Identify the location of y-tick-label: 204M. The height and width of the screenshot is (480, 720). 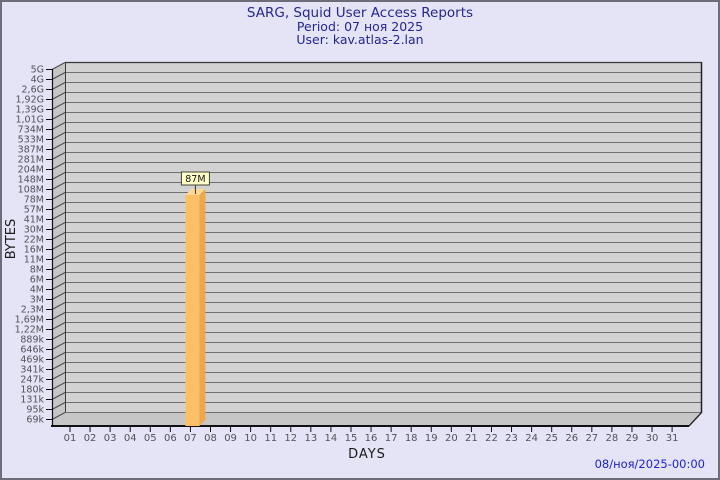
(31, 170).